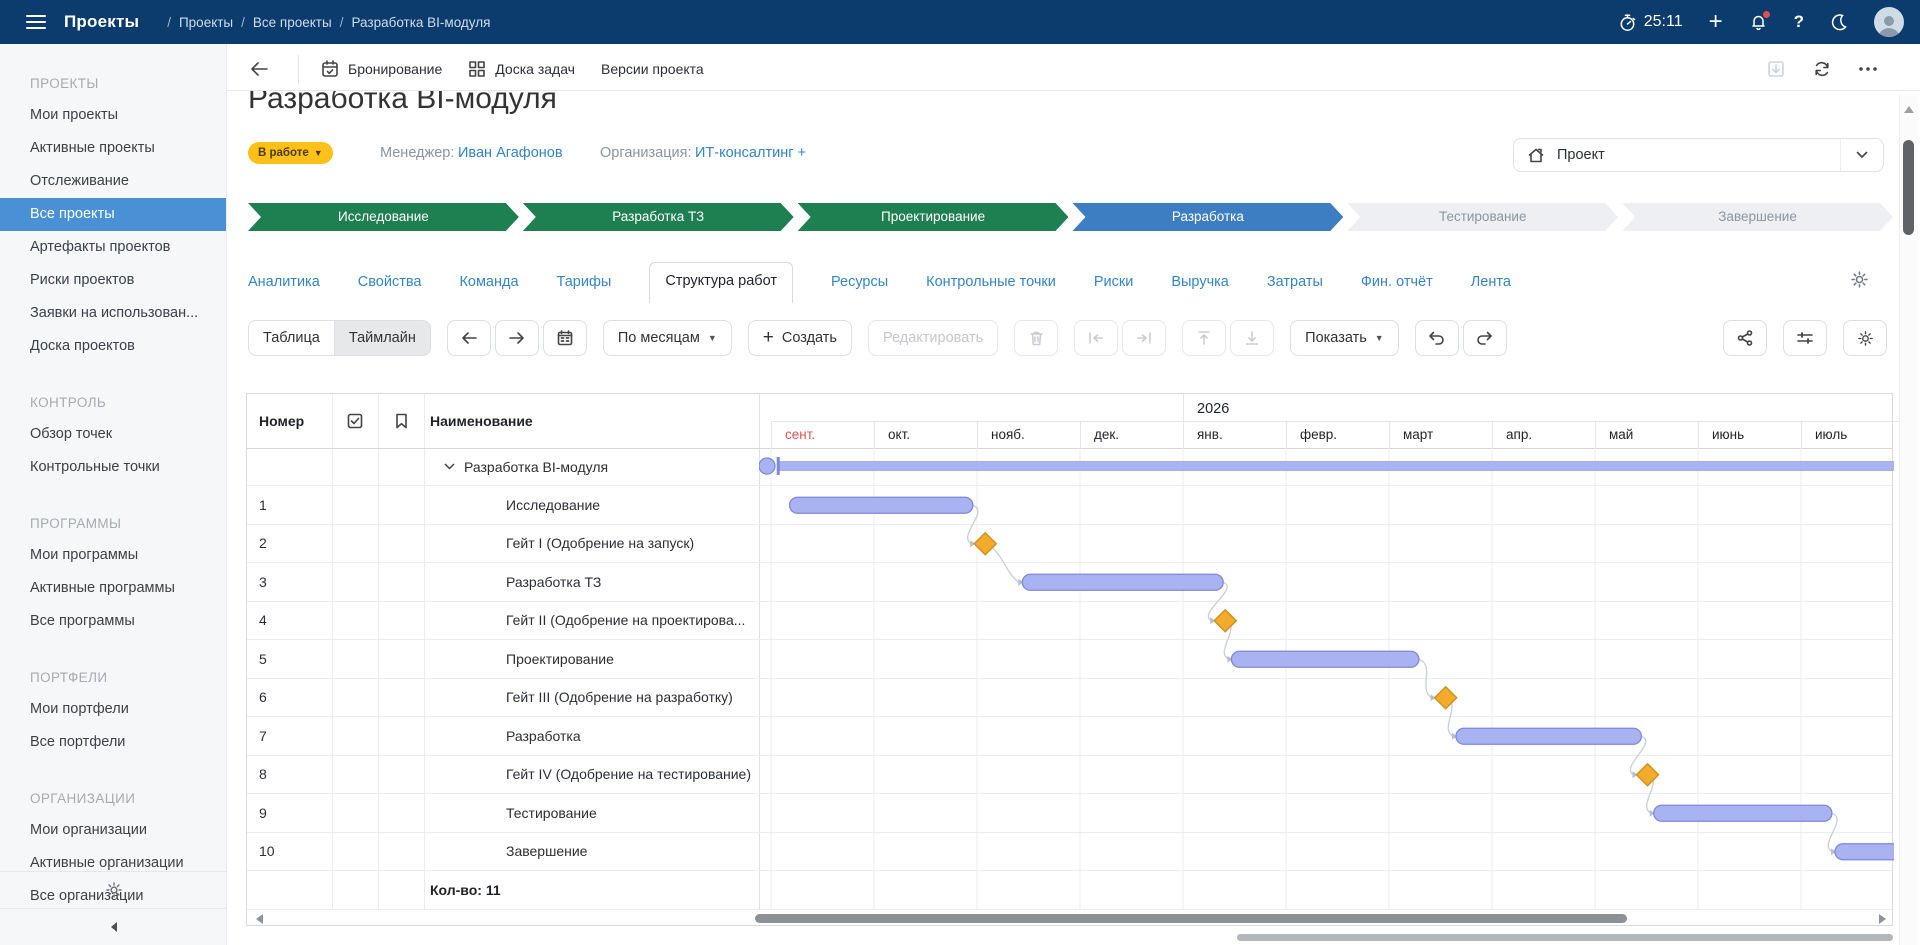 The width and height of the screenshot is (1920, 945). I want to click on organization-link: ИТ-консалтинг +, so click(750, 153).